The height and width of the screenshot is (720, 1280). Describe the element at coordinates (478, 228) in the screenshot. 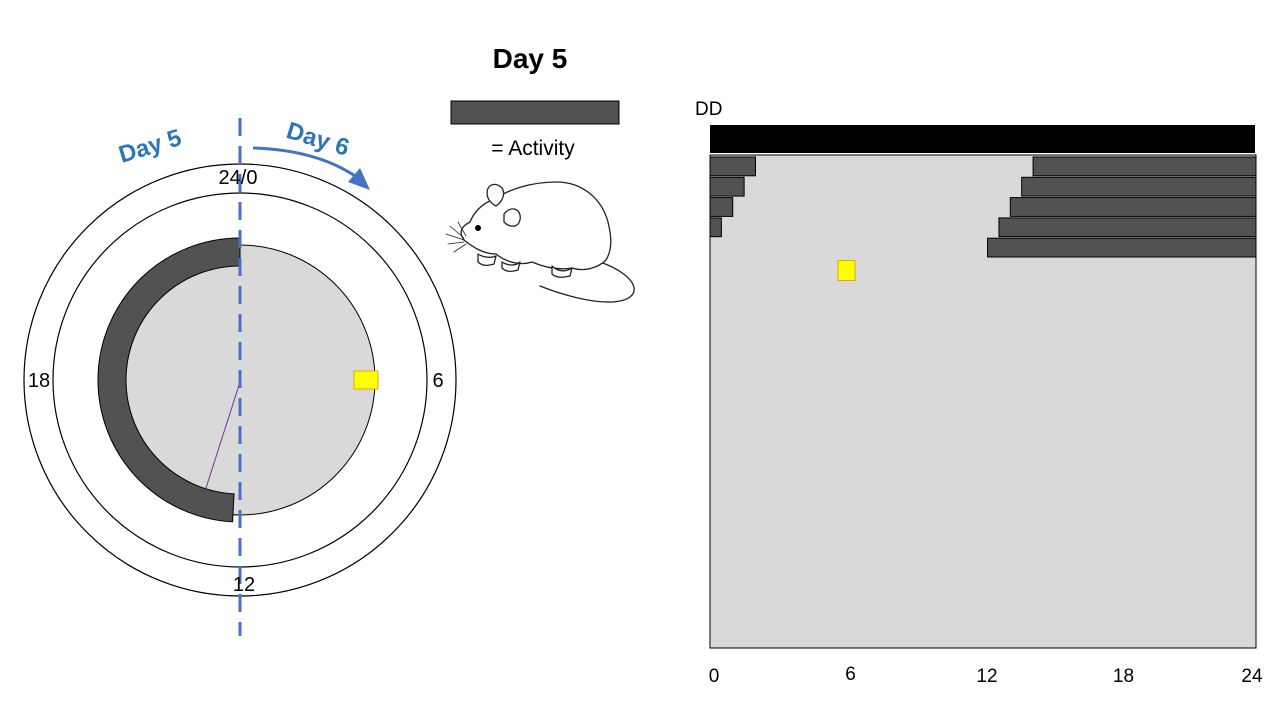

I see `mouse-eye` at that location.